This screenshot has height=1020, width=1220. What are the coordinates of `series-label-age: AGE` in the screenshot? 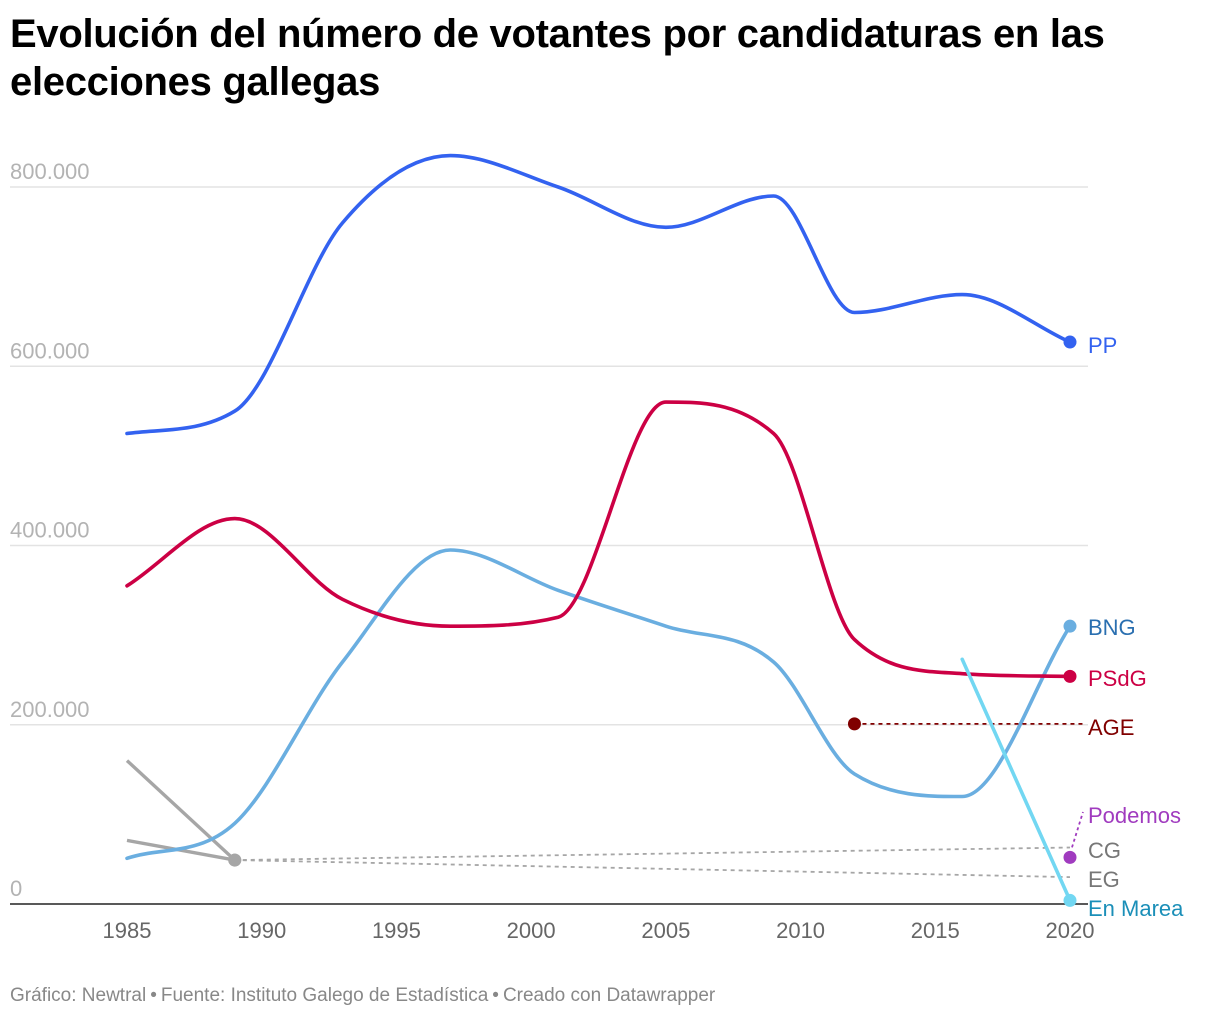 It's located at (1111, 727).